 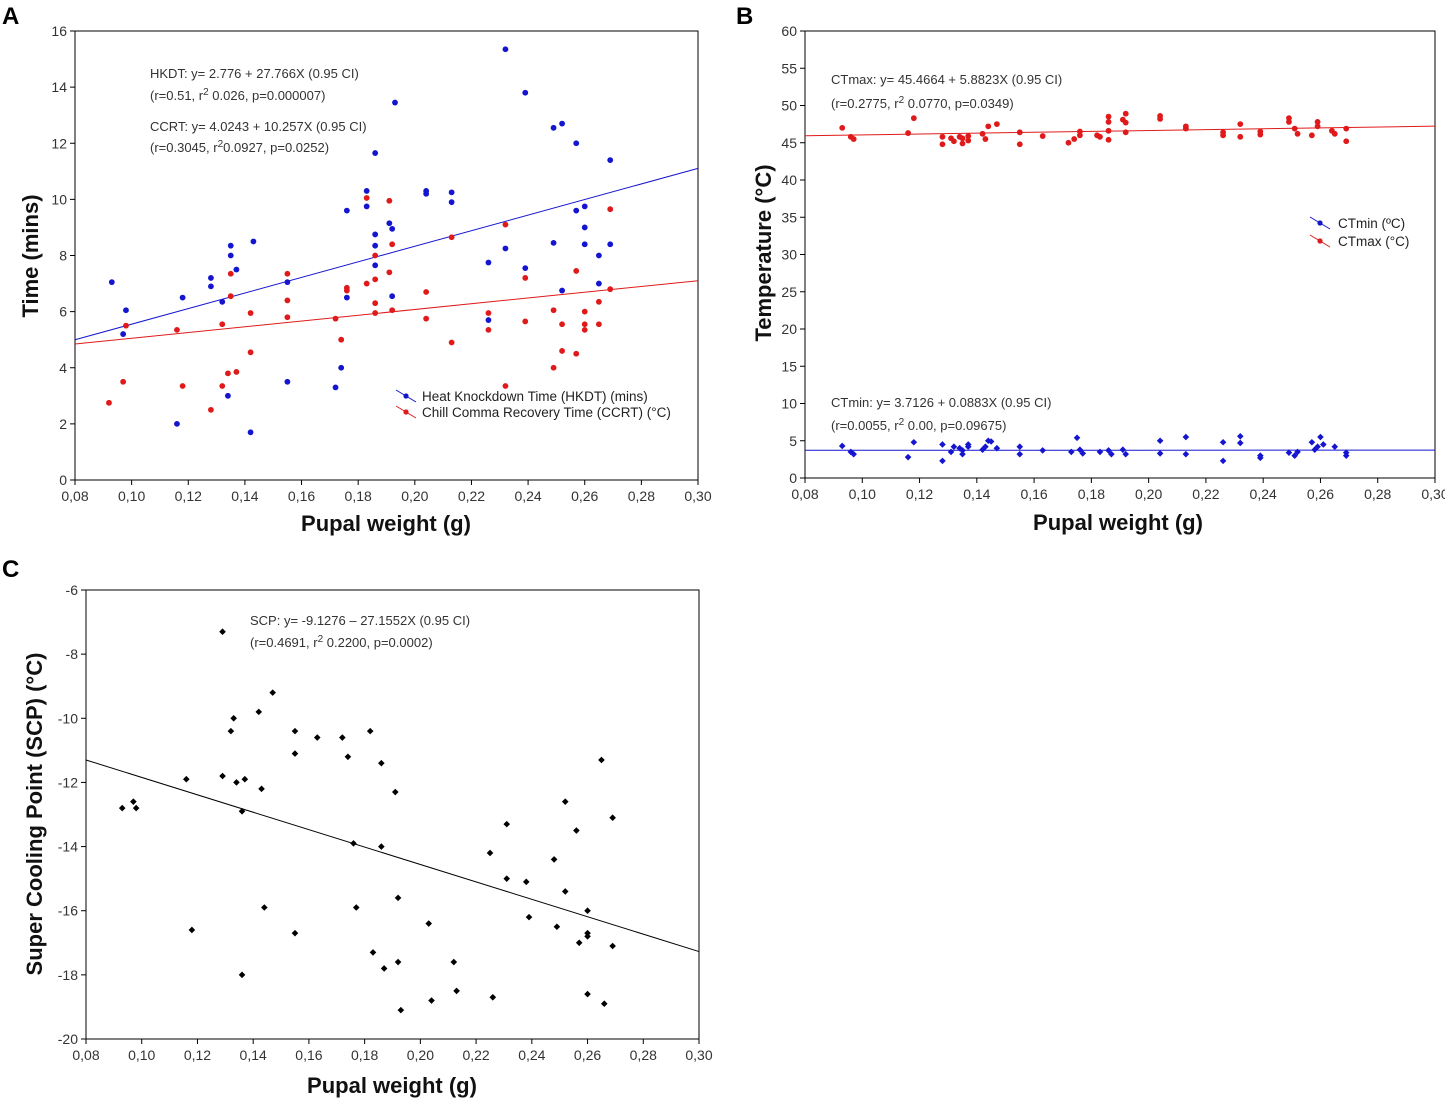 I want to click on chart-c-x-axis-title: Pupal weight (g), so click(x=392, y=1085).